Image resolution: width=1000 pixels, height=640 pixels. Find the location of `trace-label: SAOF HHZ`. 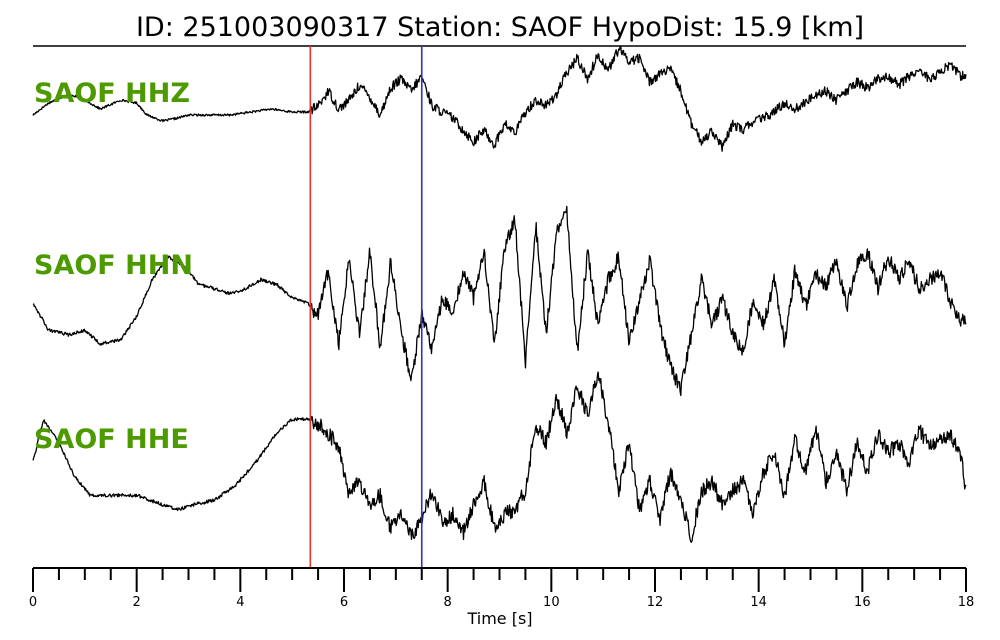

trace-label: SAOF HHZ is located at coordinates (112, 93).